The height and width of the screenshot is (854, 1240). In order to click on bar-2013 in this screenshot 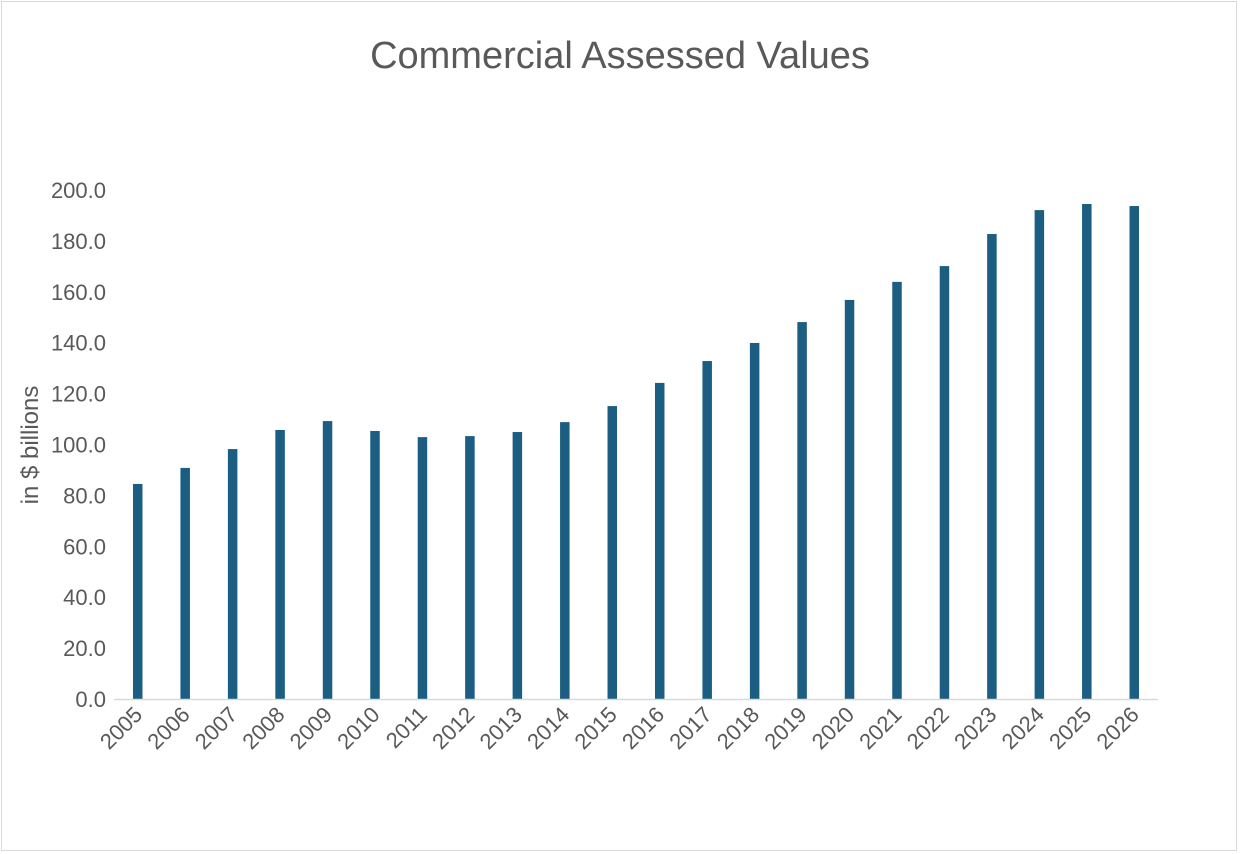, I will do `click(517, 565)`.